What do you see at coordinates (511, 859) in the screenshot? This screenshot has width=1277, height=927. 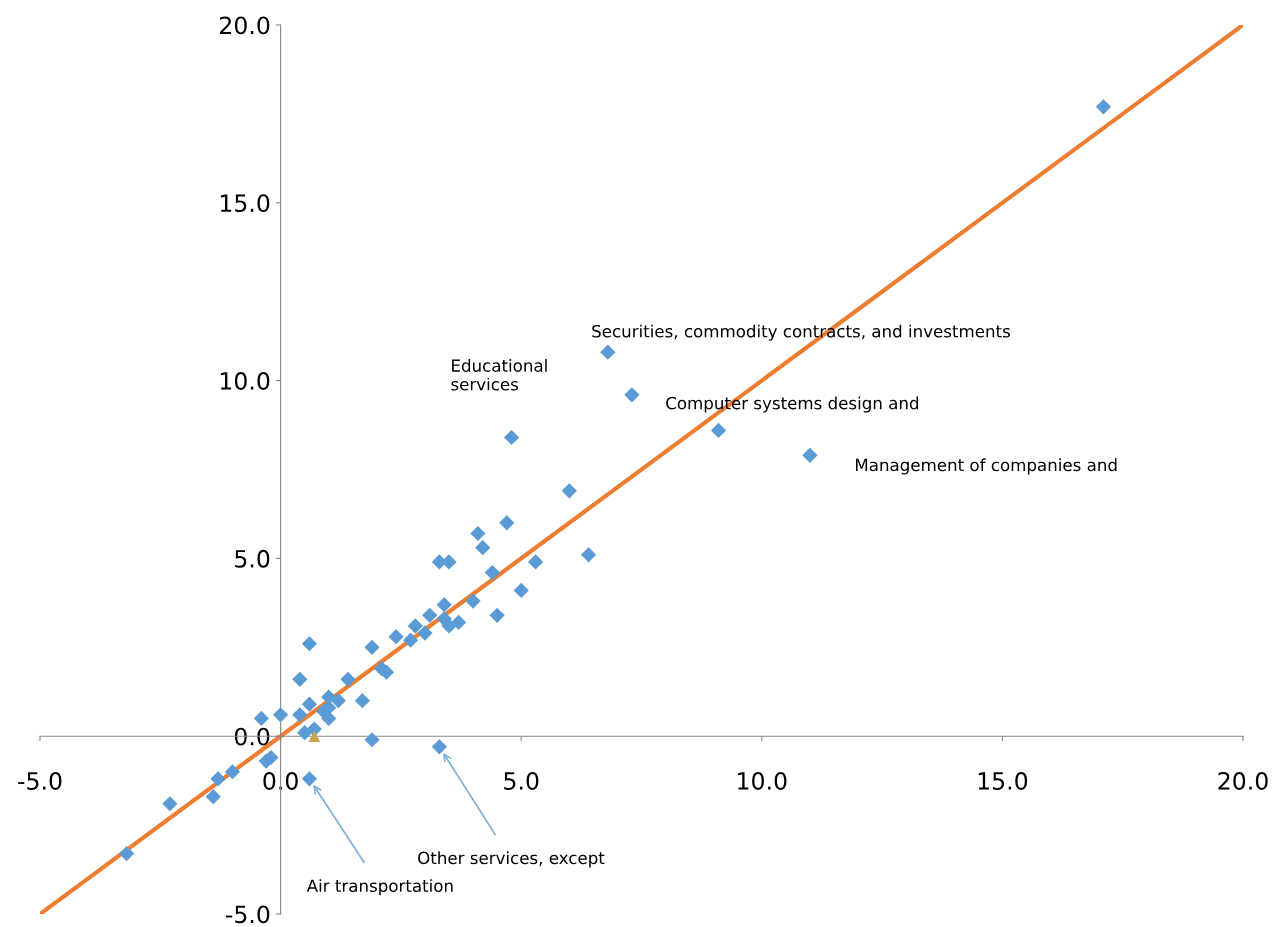 I see `annotation: Other services, except` at bounding box center [511, 859].